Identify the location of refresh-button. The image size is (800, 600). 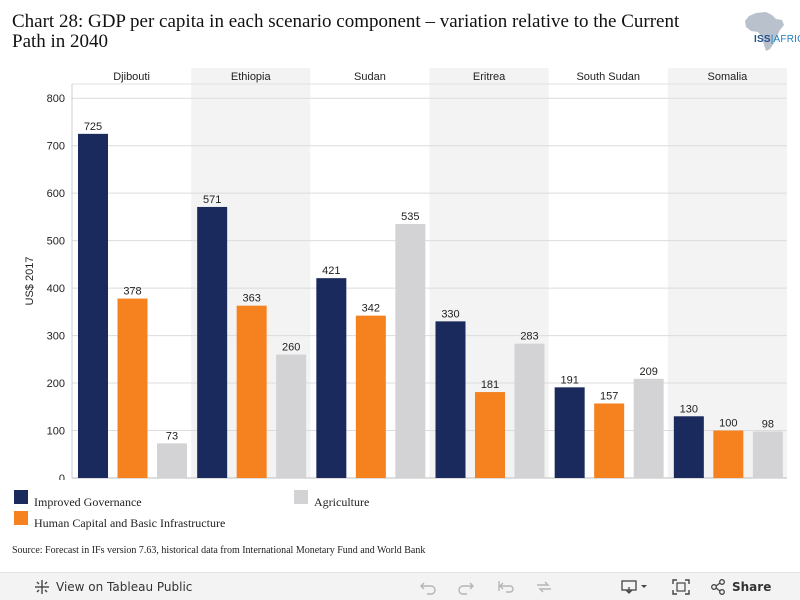
(544, 586).